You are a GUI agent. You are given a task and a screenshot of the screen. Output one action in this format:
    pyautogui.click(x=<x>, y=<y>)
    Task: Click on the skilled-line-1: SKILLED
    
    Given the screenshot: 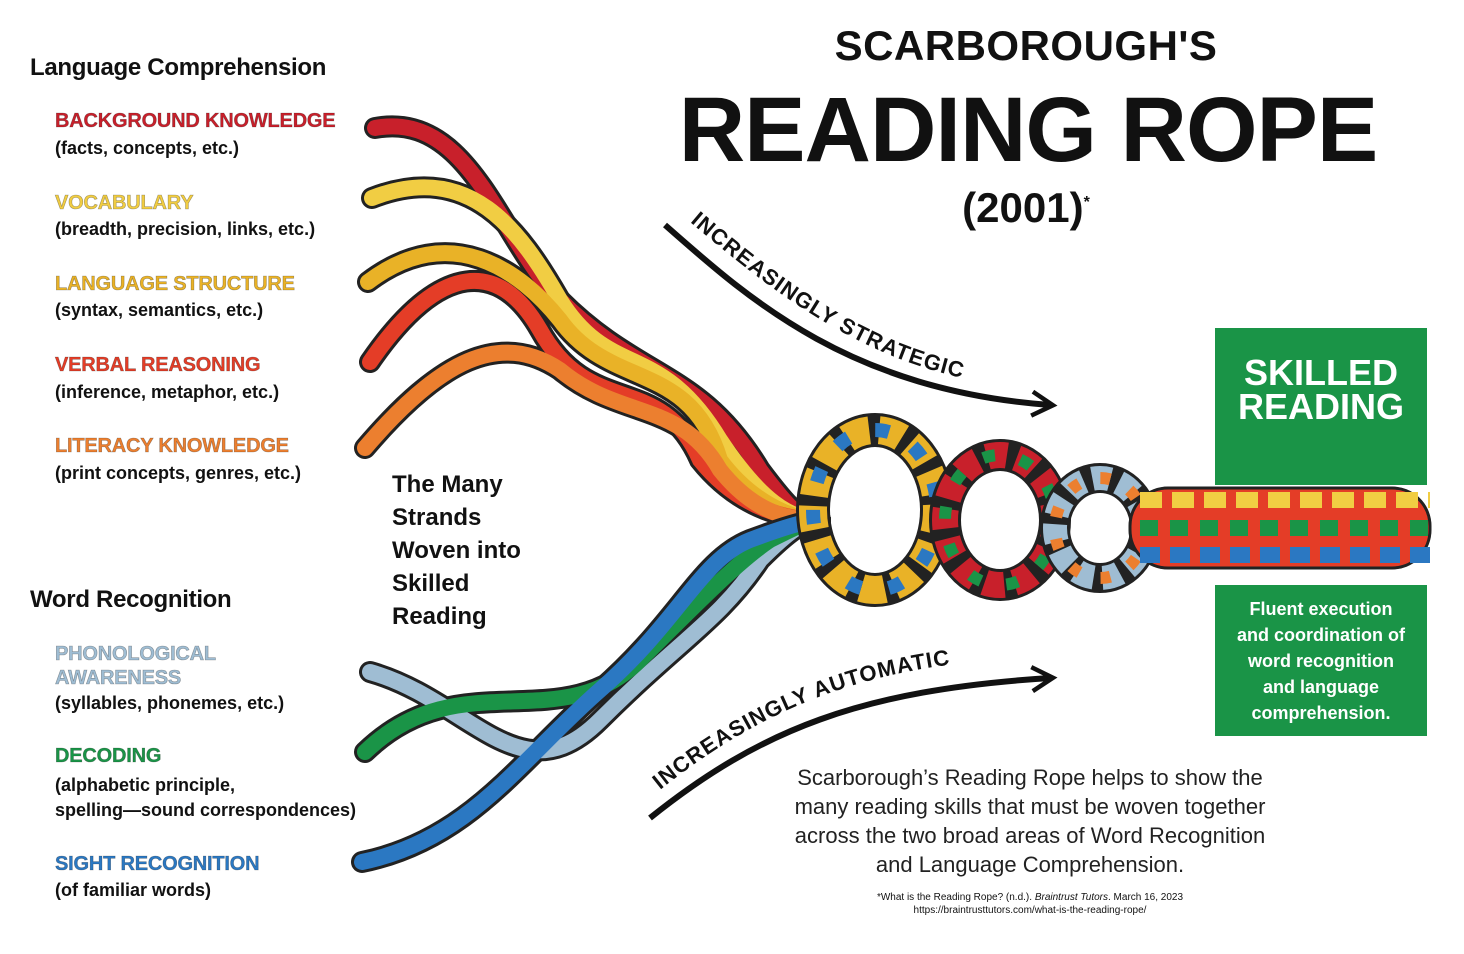 What is the action you would take?
    pyautogui.click(x=1320, y=372)
    